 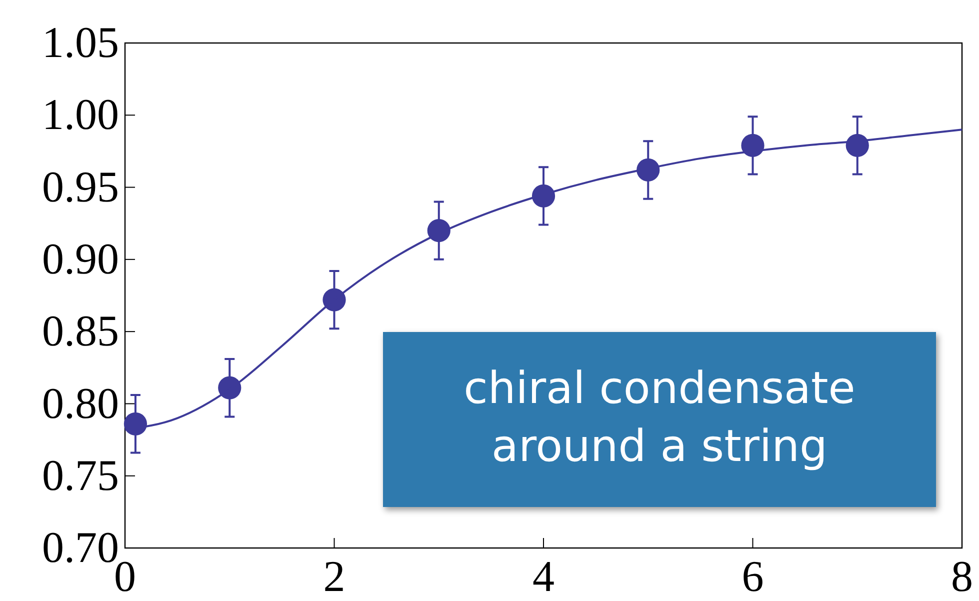 I want to click on x-tick-label: 2, so click(x=334, y=576).